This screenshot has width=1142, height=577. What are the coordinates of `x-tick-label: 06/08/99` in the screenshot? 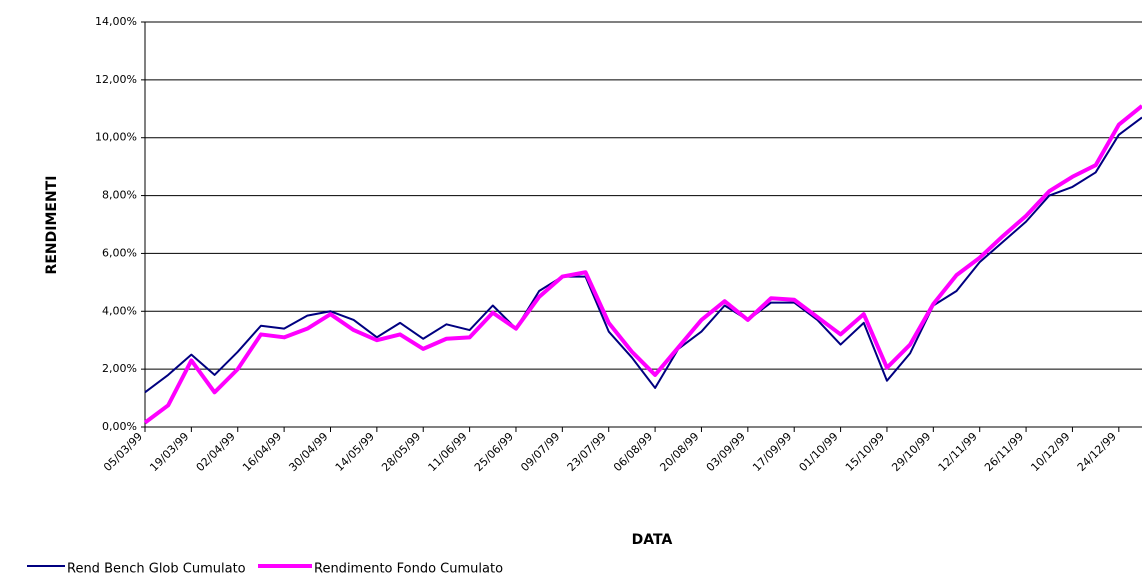 It's located at (633, 452).